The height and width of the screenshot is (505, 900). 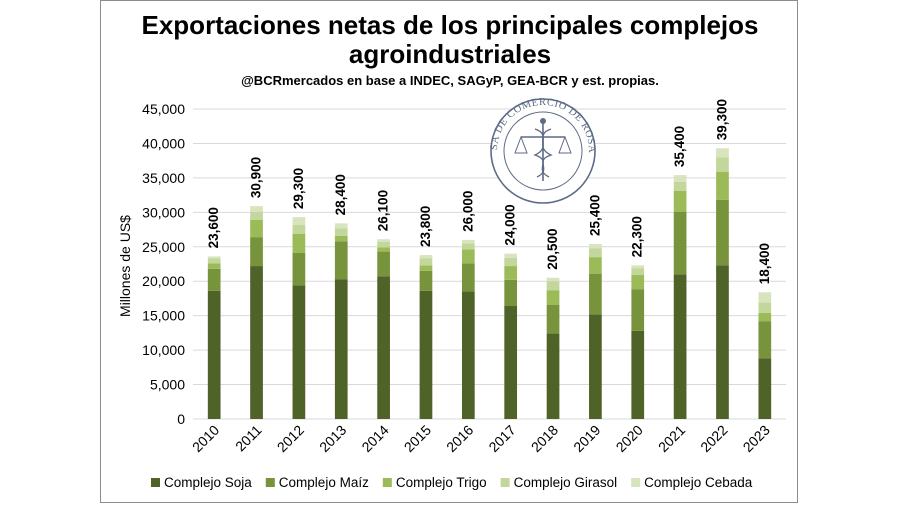 I want to click on total-data-label: 26,000, so click(x=467, y=211).